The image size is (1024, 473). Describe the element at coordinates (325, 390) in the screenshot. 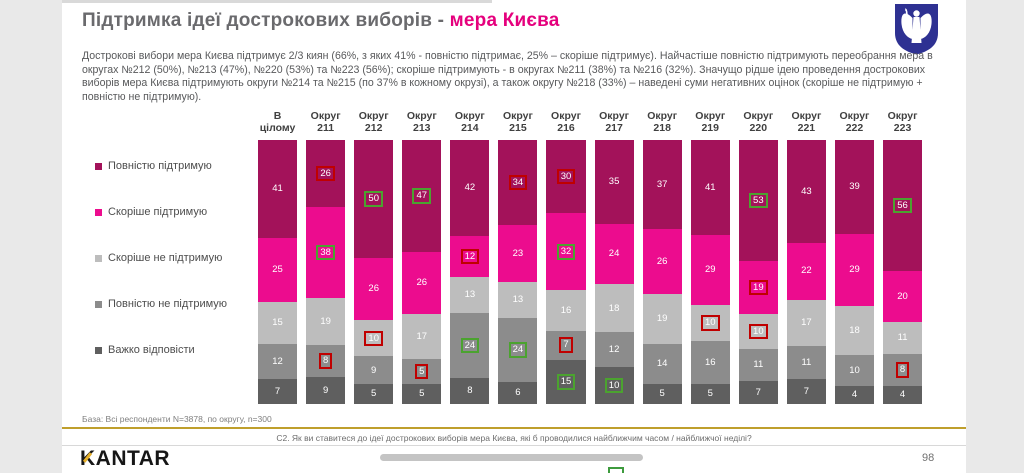

I see `bar-value-label: 9` at that location.